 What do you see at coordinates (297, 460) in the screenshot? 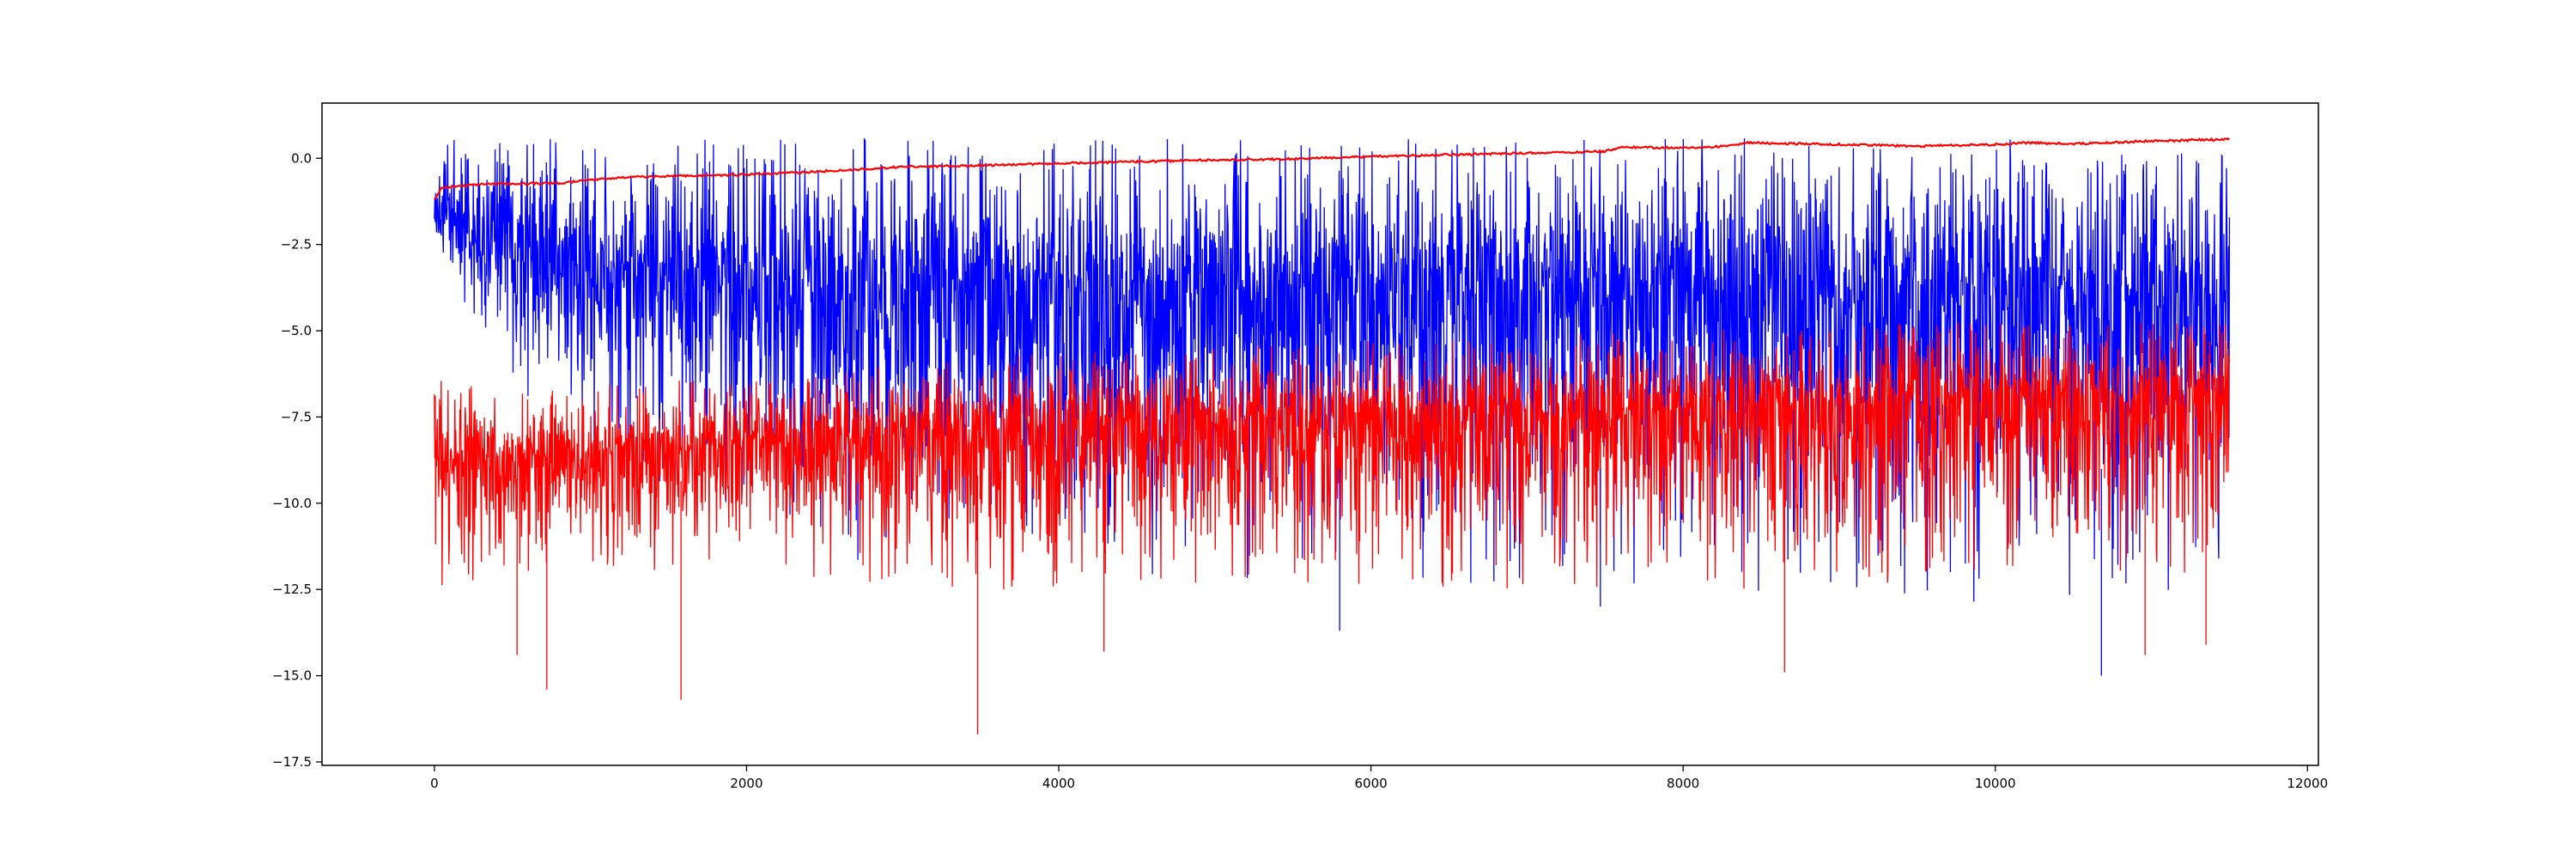
I see `y-axis: 0.0 −2.5 −5.0 −7.5 −10.0 −12.5 −15.0 −17.5` at bounding box center [297, 460].